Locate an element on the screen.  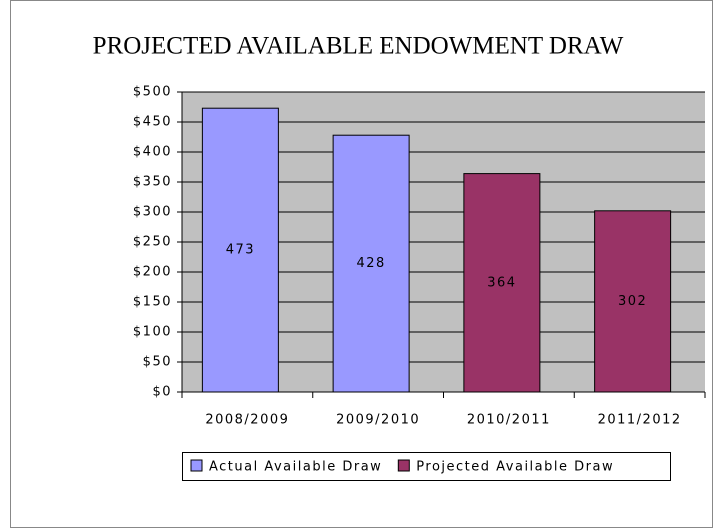
data-label: 302 is located at coordinates (632, 301).